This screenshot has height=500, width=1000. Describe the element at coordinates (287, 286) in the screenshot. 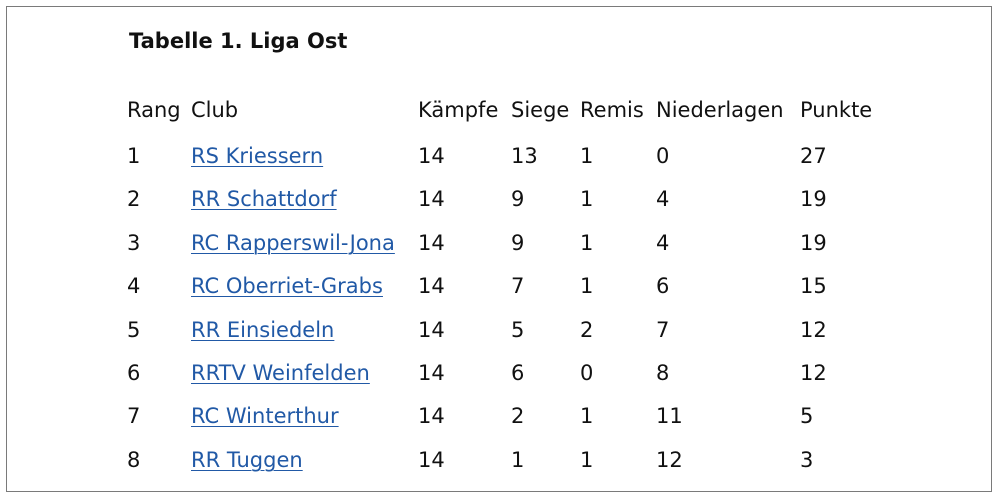

I see `club-link: RC Oberriet-Grabs` at that location.